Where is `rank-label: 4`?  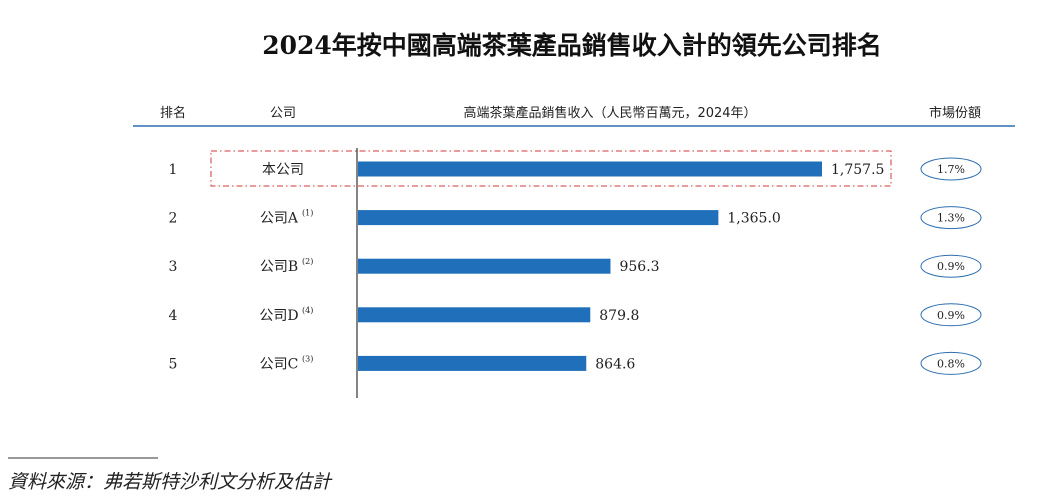
rank-label: 4 is located at coordinates (173, 316).